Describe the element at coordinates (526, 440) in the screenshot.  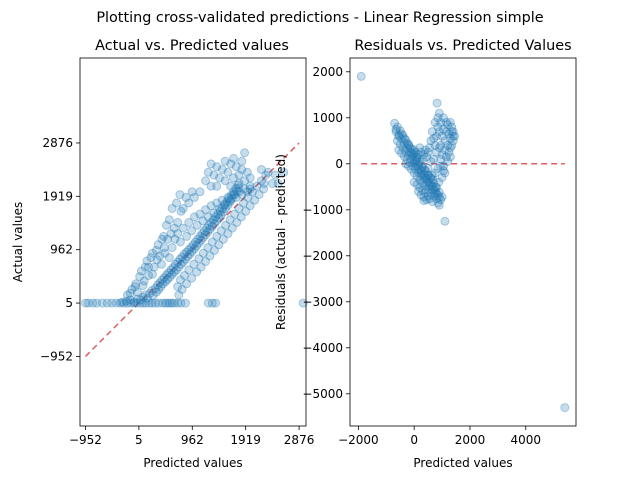
I see `x-tick-label: 4000` at that location.